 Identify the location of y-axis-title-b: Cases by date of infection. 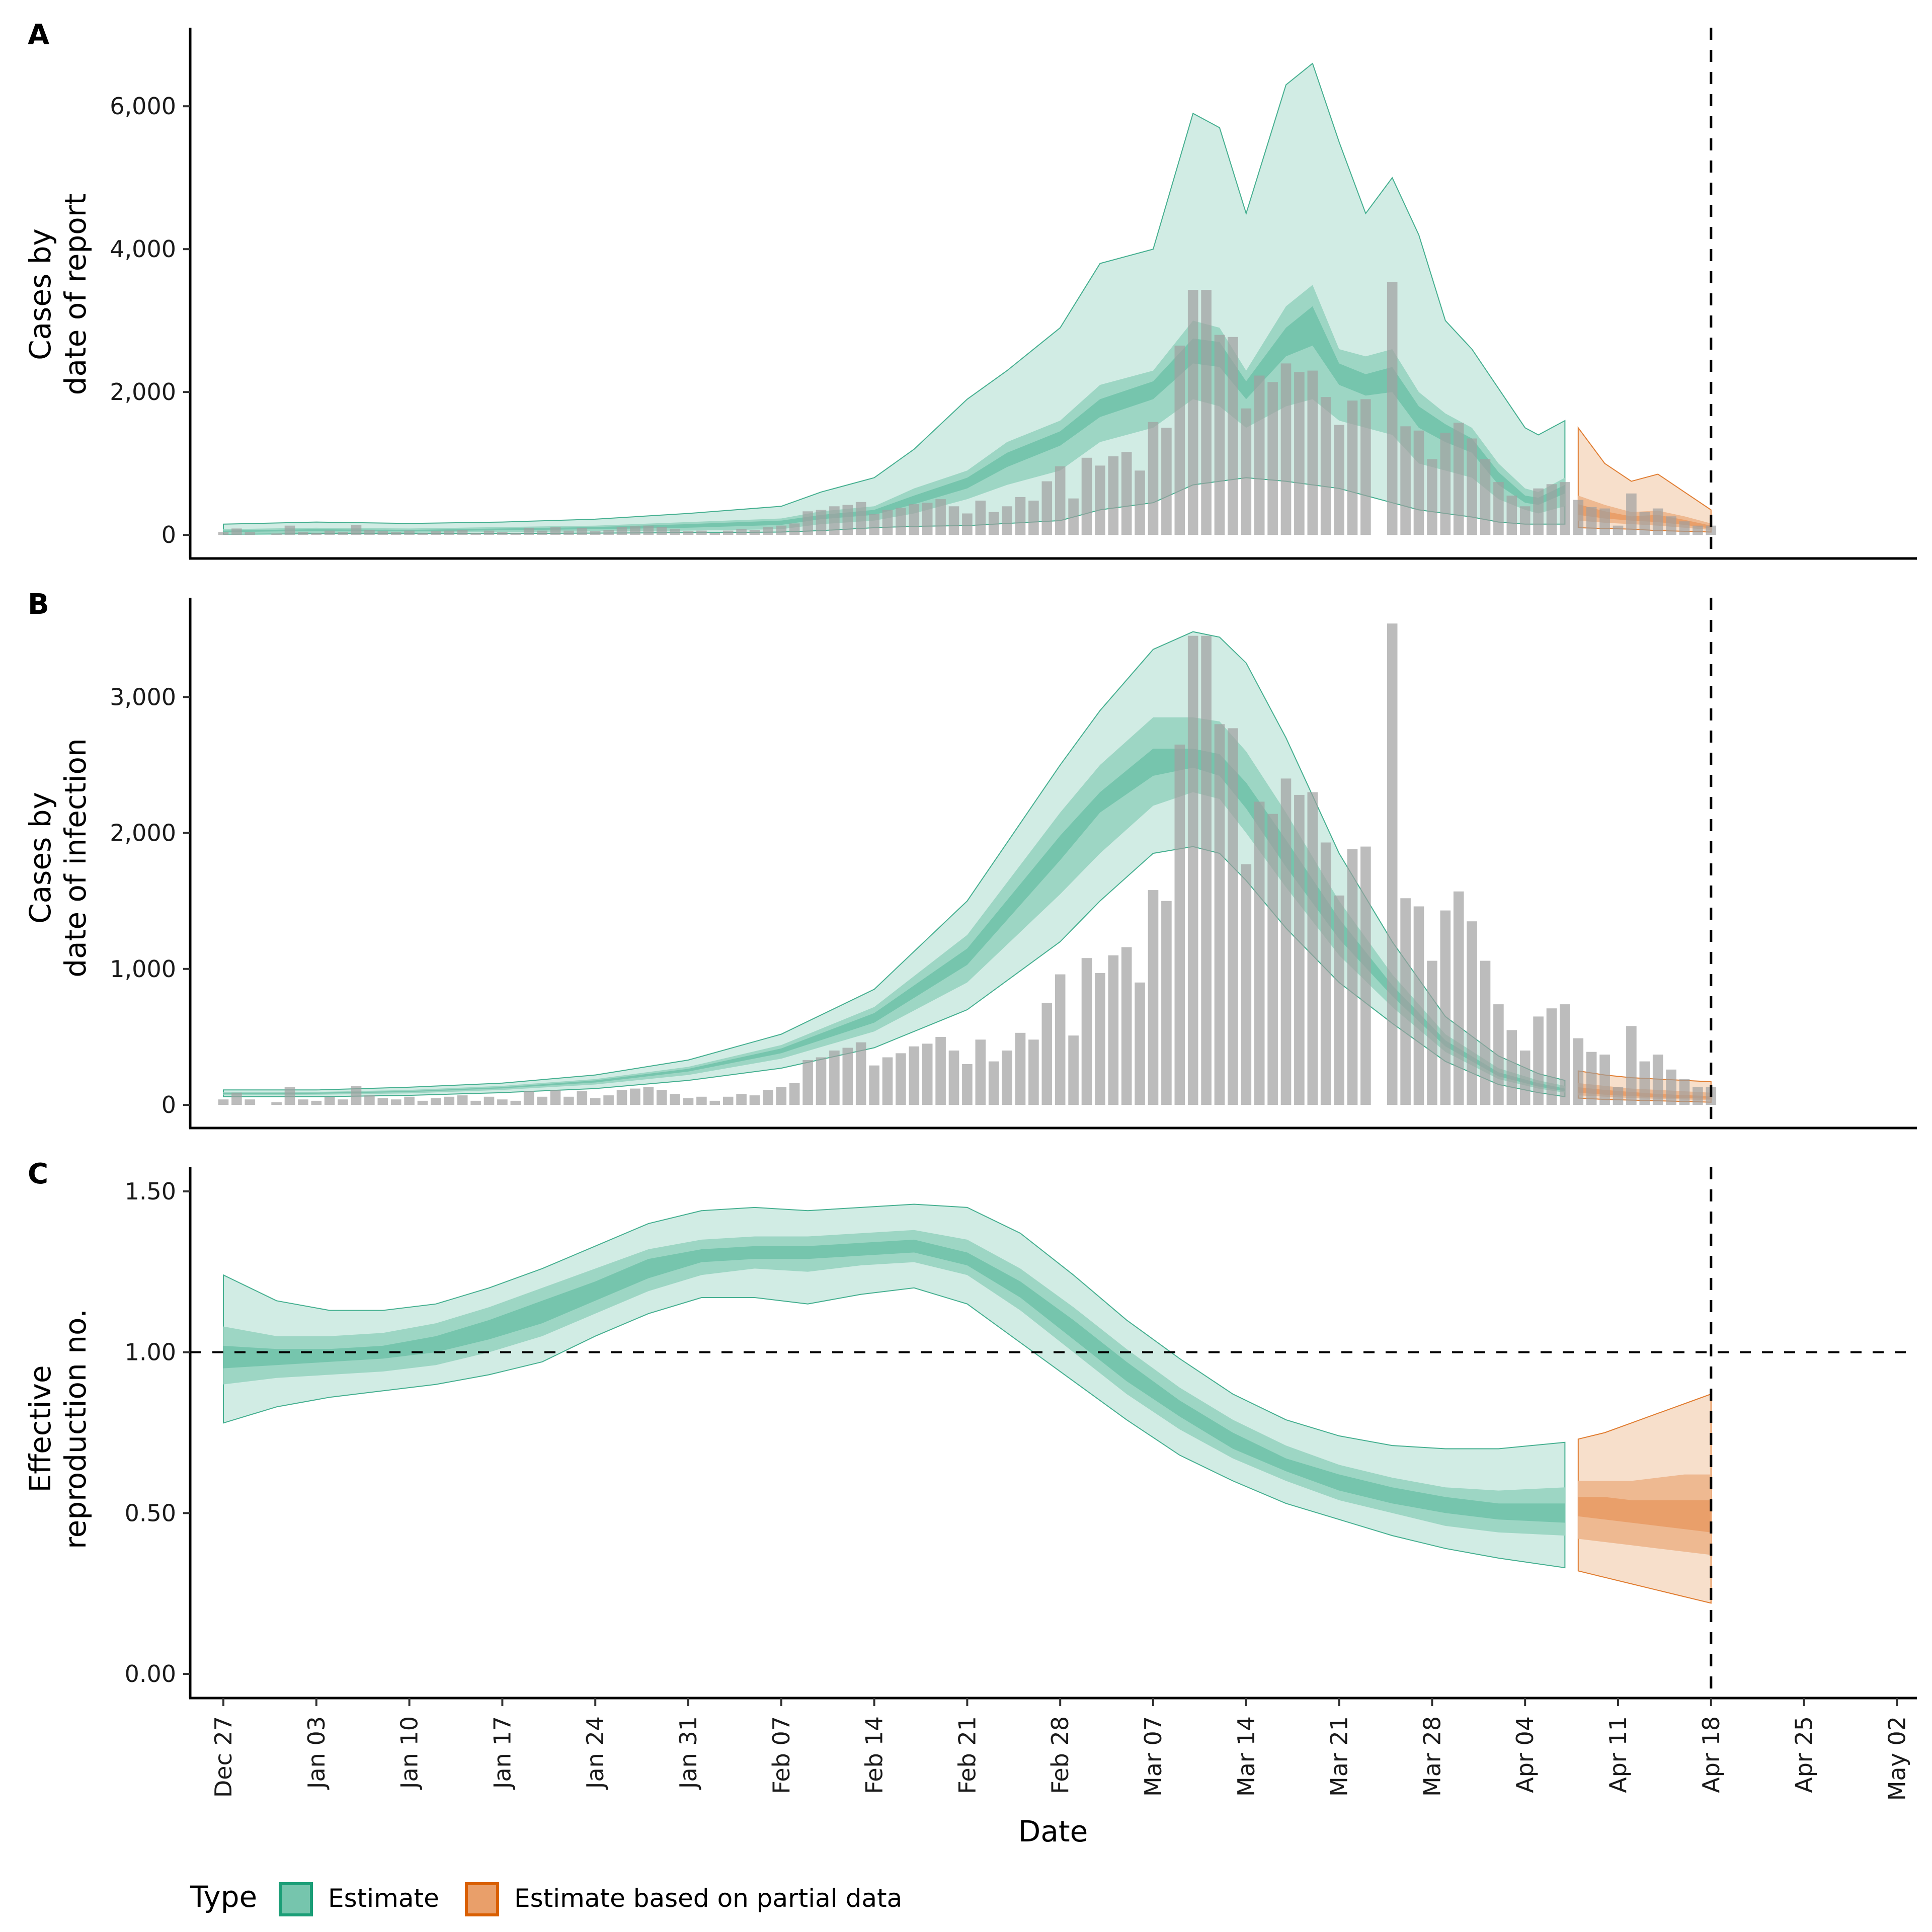
(58, 858).